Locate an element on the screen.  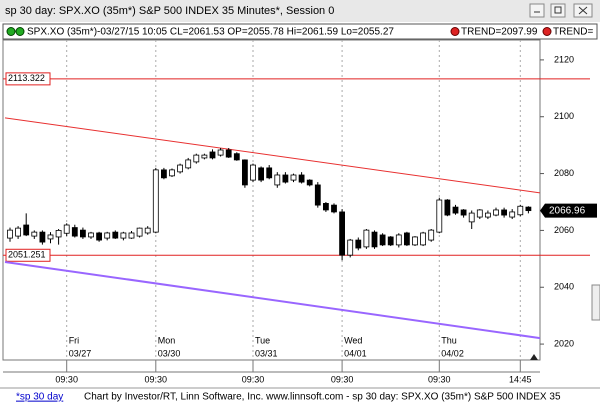
x-day-label: Thu is located at coordinates (449, 340).